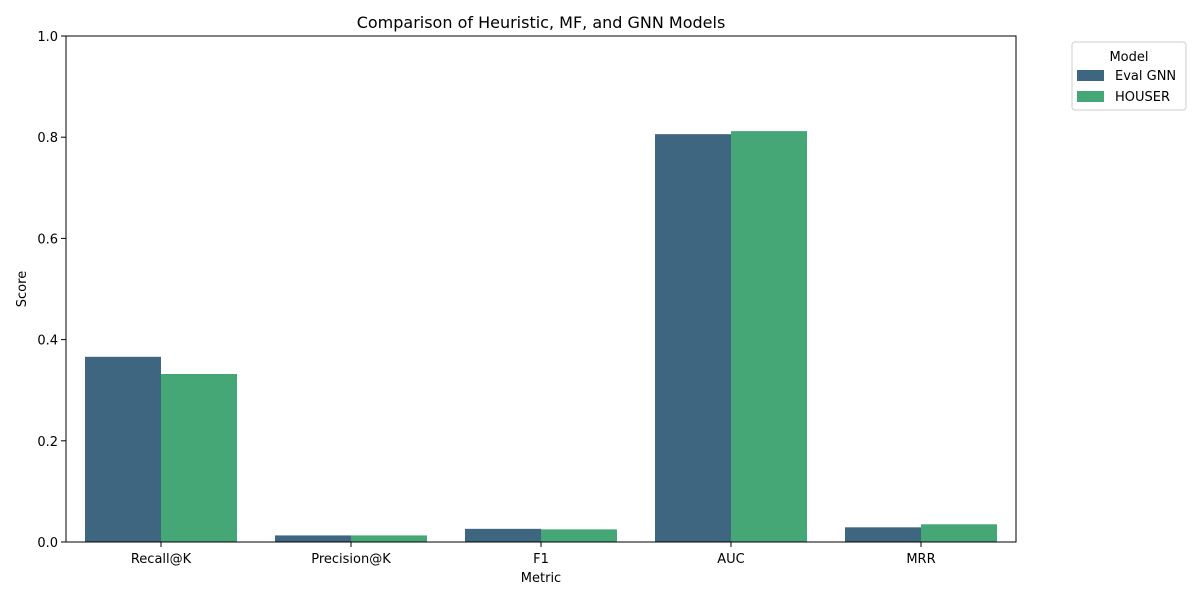 The height and width of the screenshot is (600, 1200). What do you see at coordinates (541, 578) in the screenshot?
I see `x-axis-label: Metric` at bounding box center [541, 578].